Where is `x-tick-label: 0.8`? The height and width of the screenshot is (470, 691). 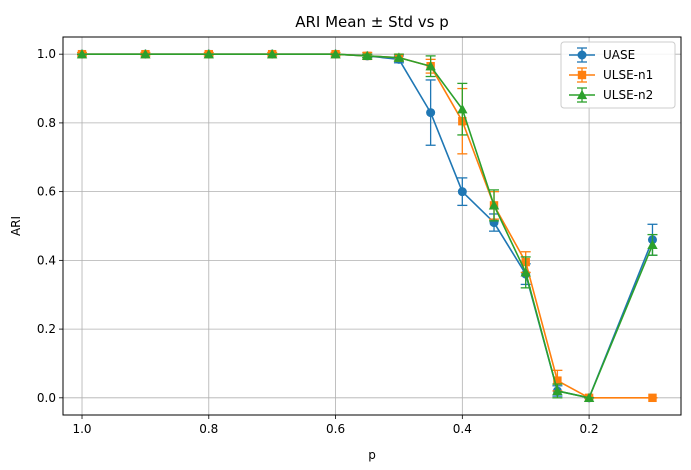 x-tick-label: 0.8 is located at coordinates (208, 429).